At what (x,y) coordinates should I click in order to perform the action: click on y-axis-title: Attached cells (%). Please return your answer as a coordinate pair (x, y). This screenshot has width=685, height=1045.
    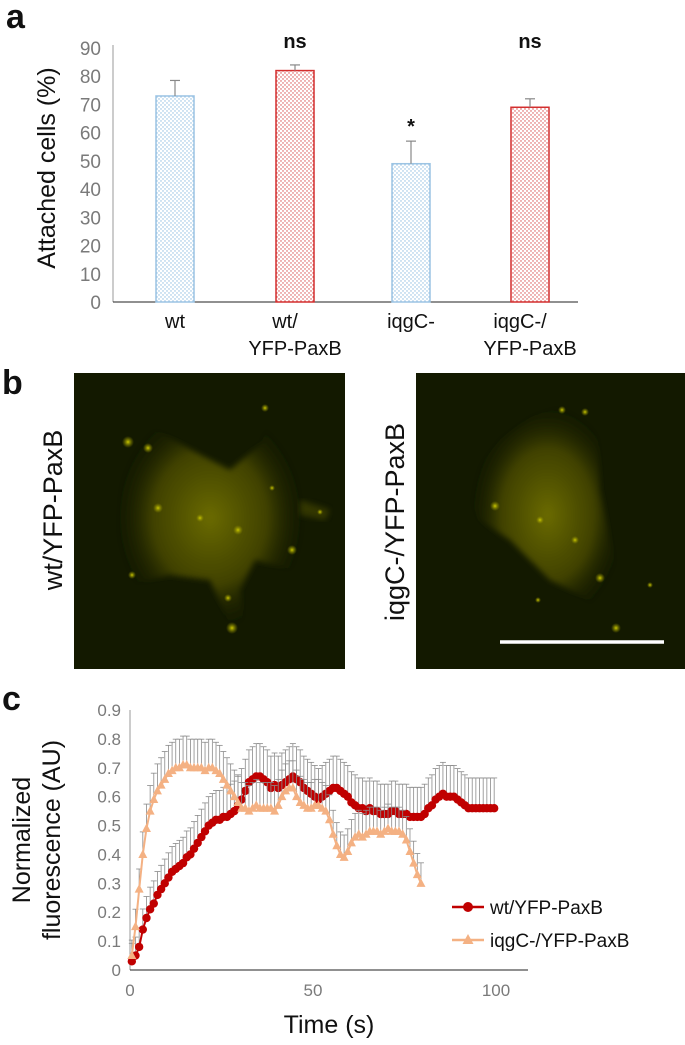
    Looking at the image, I should click on (47, 167).